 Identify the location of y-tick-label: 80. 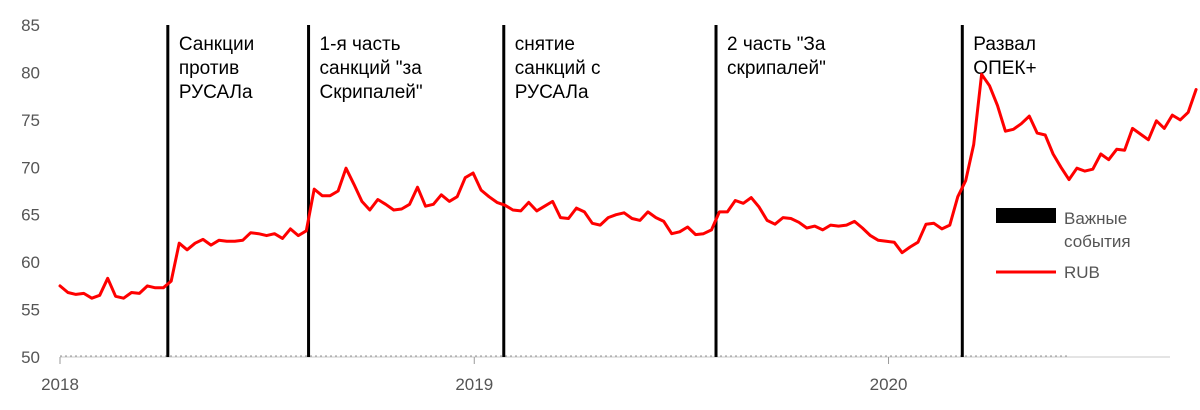
(30, 72).